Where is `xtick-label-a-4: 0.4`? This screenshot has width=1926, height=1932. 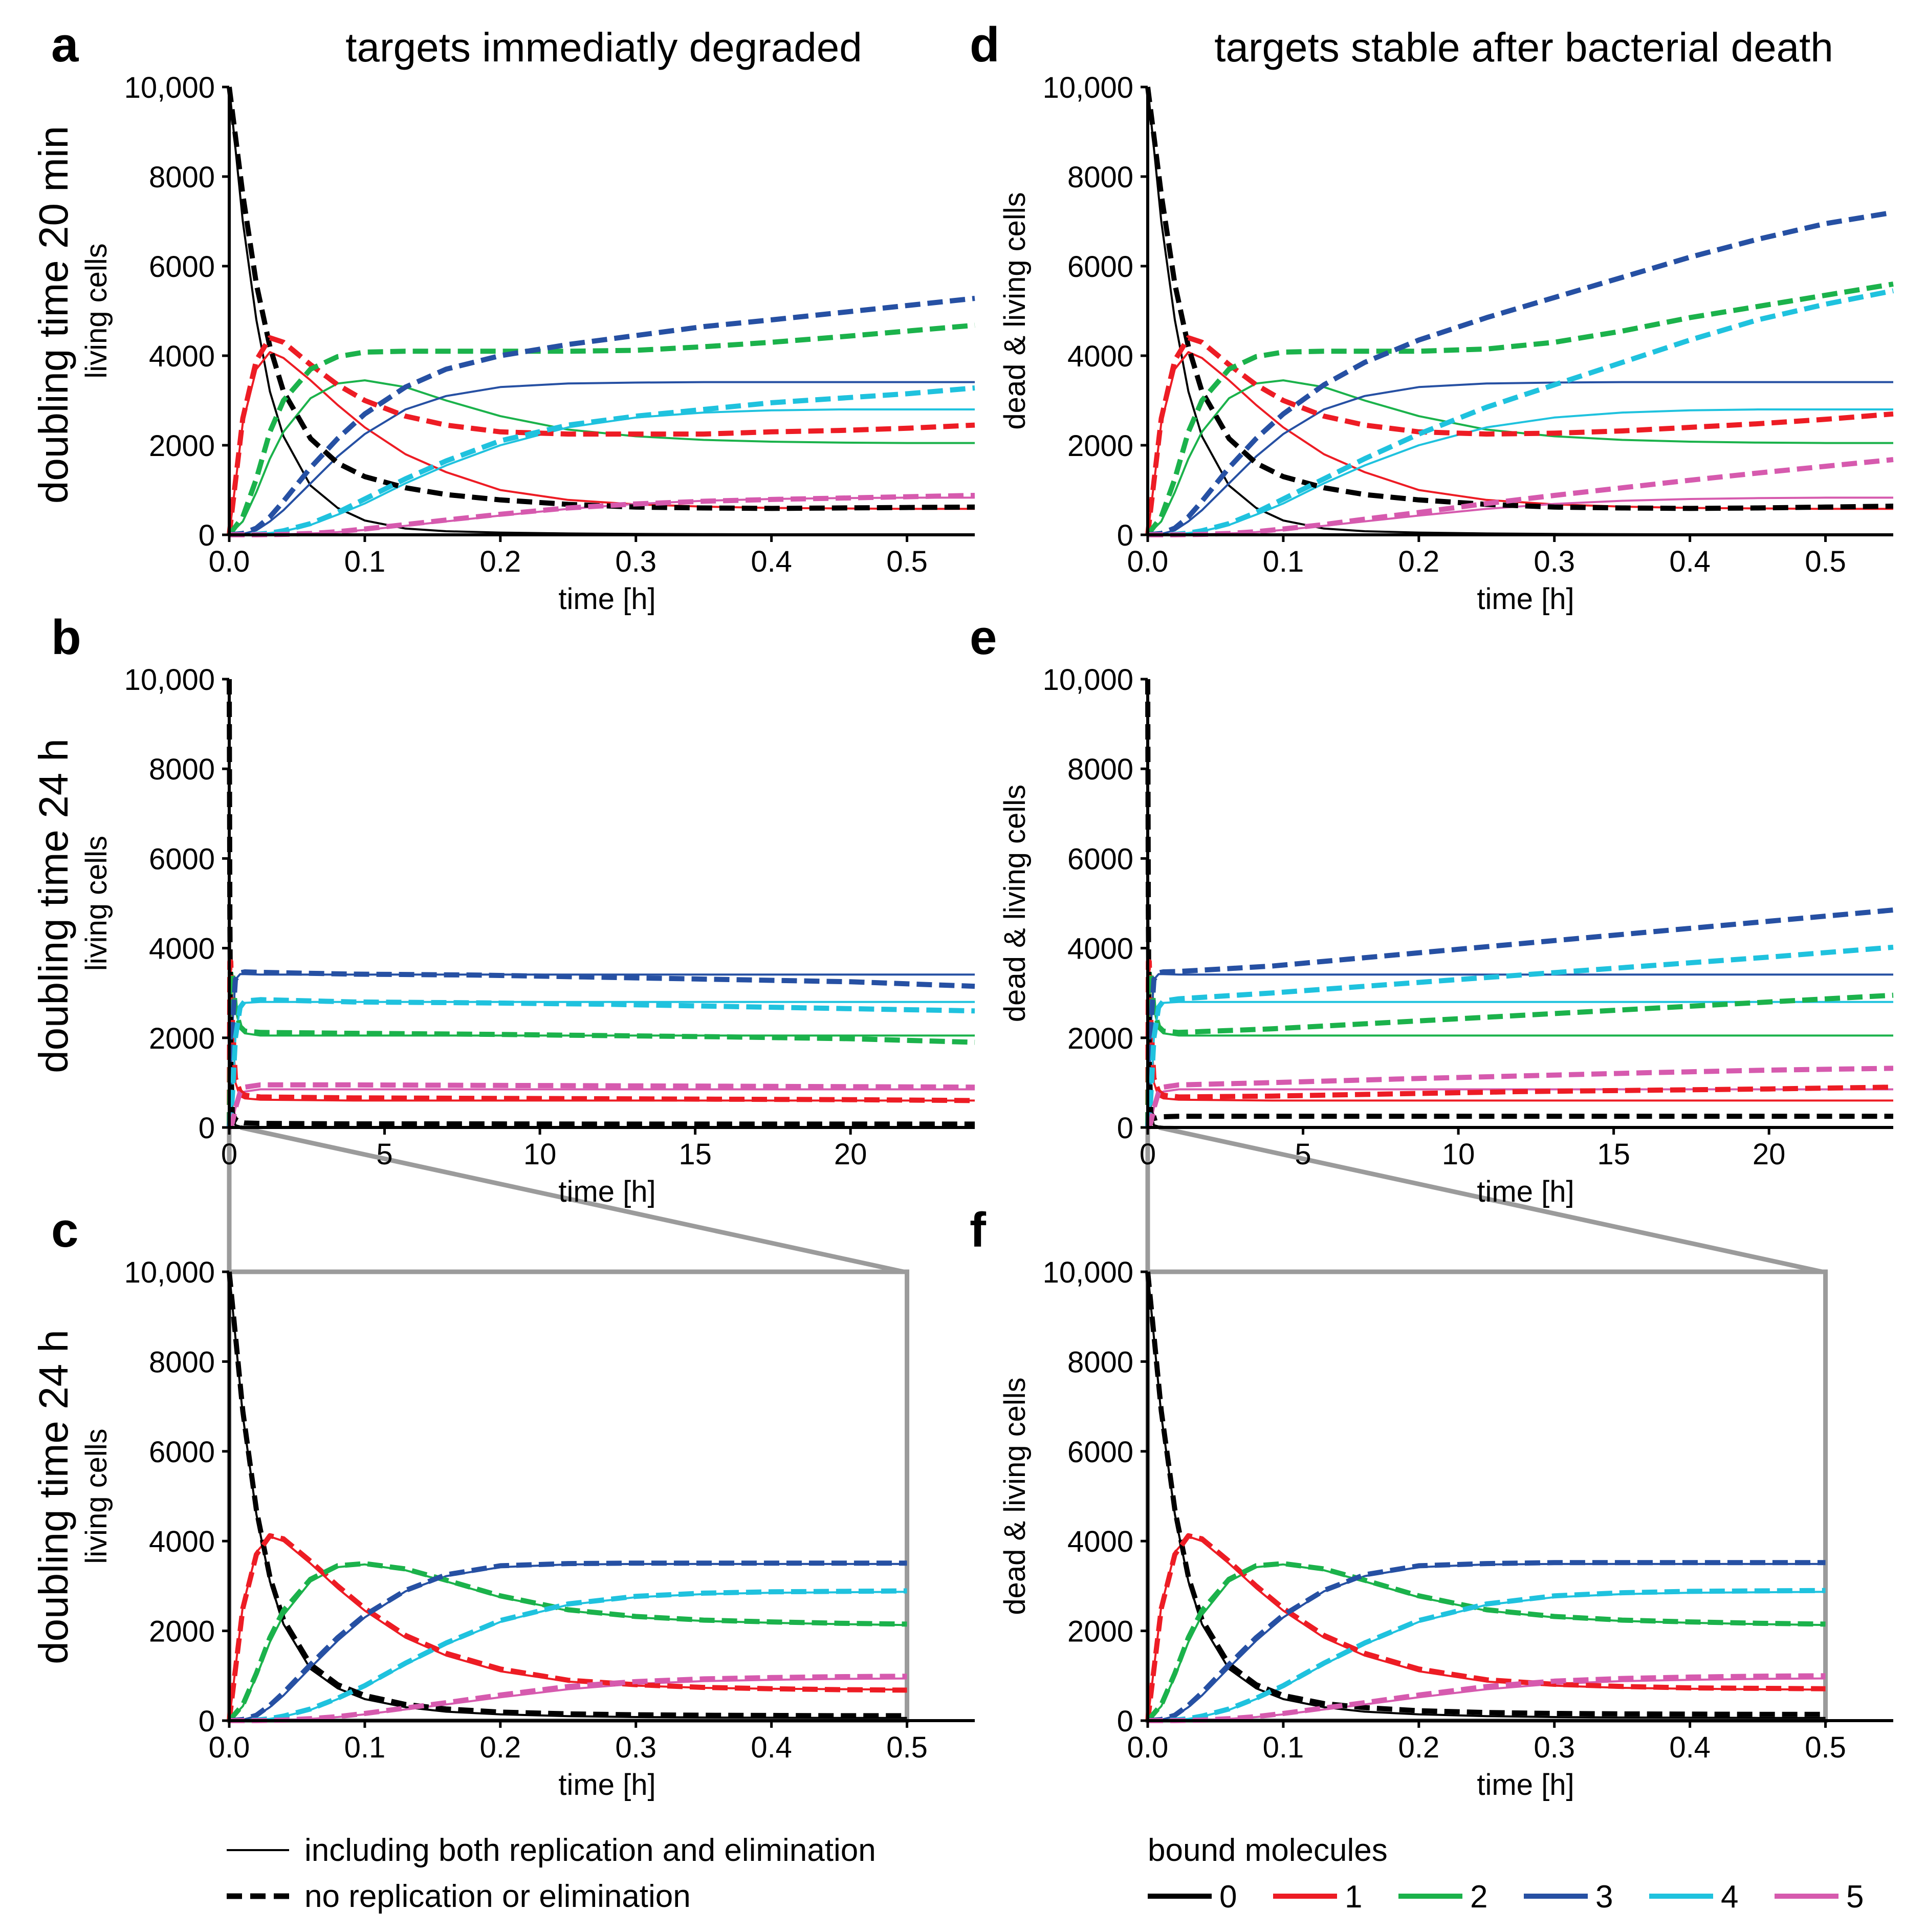 xtick-label-a-4: 0.4 is located at coordinates (771, 561).